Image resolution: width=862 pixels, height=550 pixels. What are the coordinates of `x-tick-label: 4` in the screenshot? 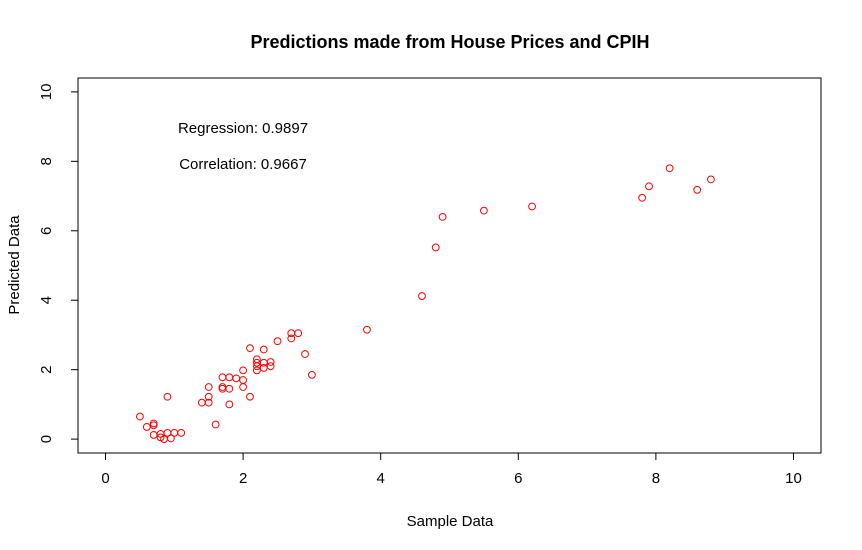 It's located at (381, 478).